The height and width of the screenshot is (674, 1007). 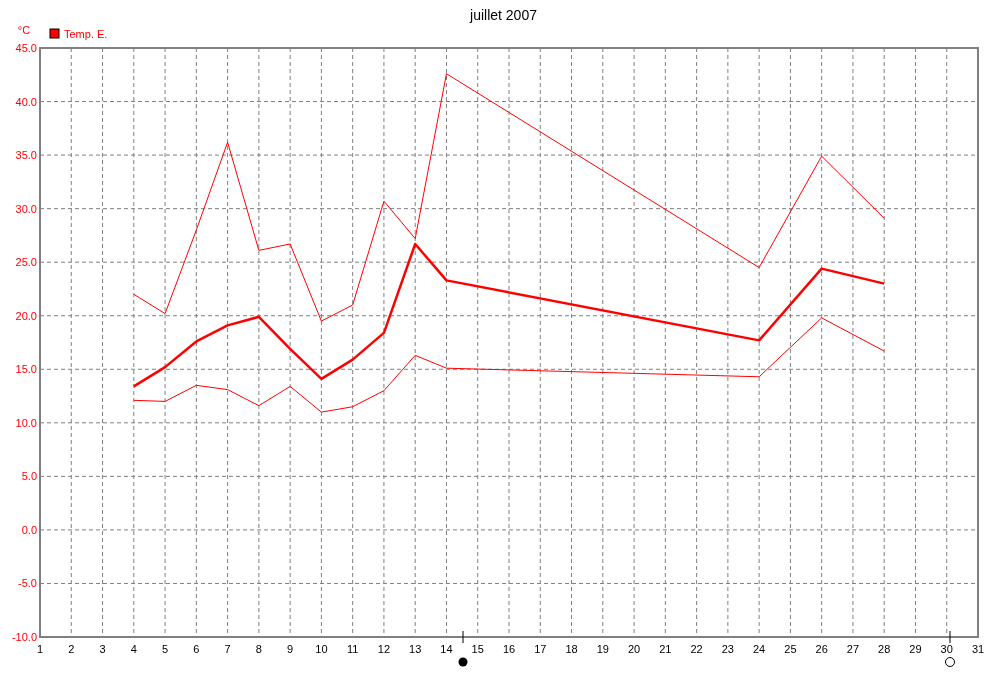 I want to click on y-tick-label: 25.0, so click(x=26, y=262).